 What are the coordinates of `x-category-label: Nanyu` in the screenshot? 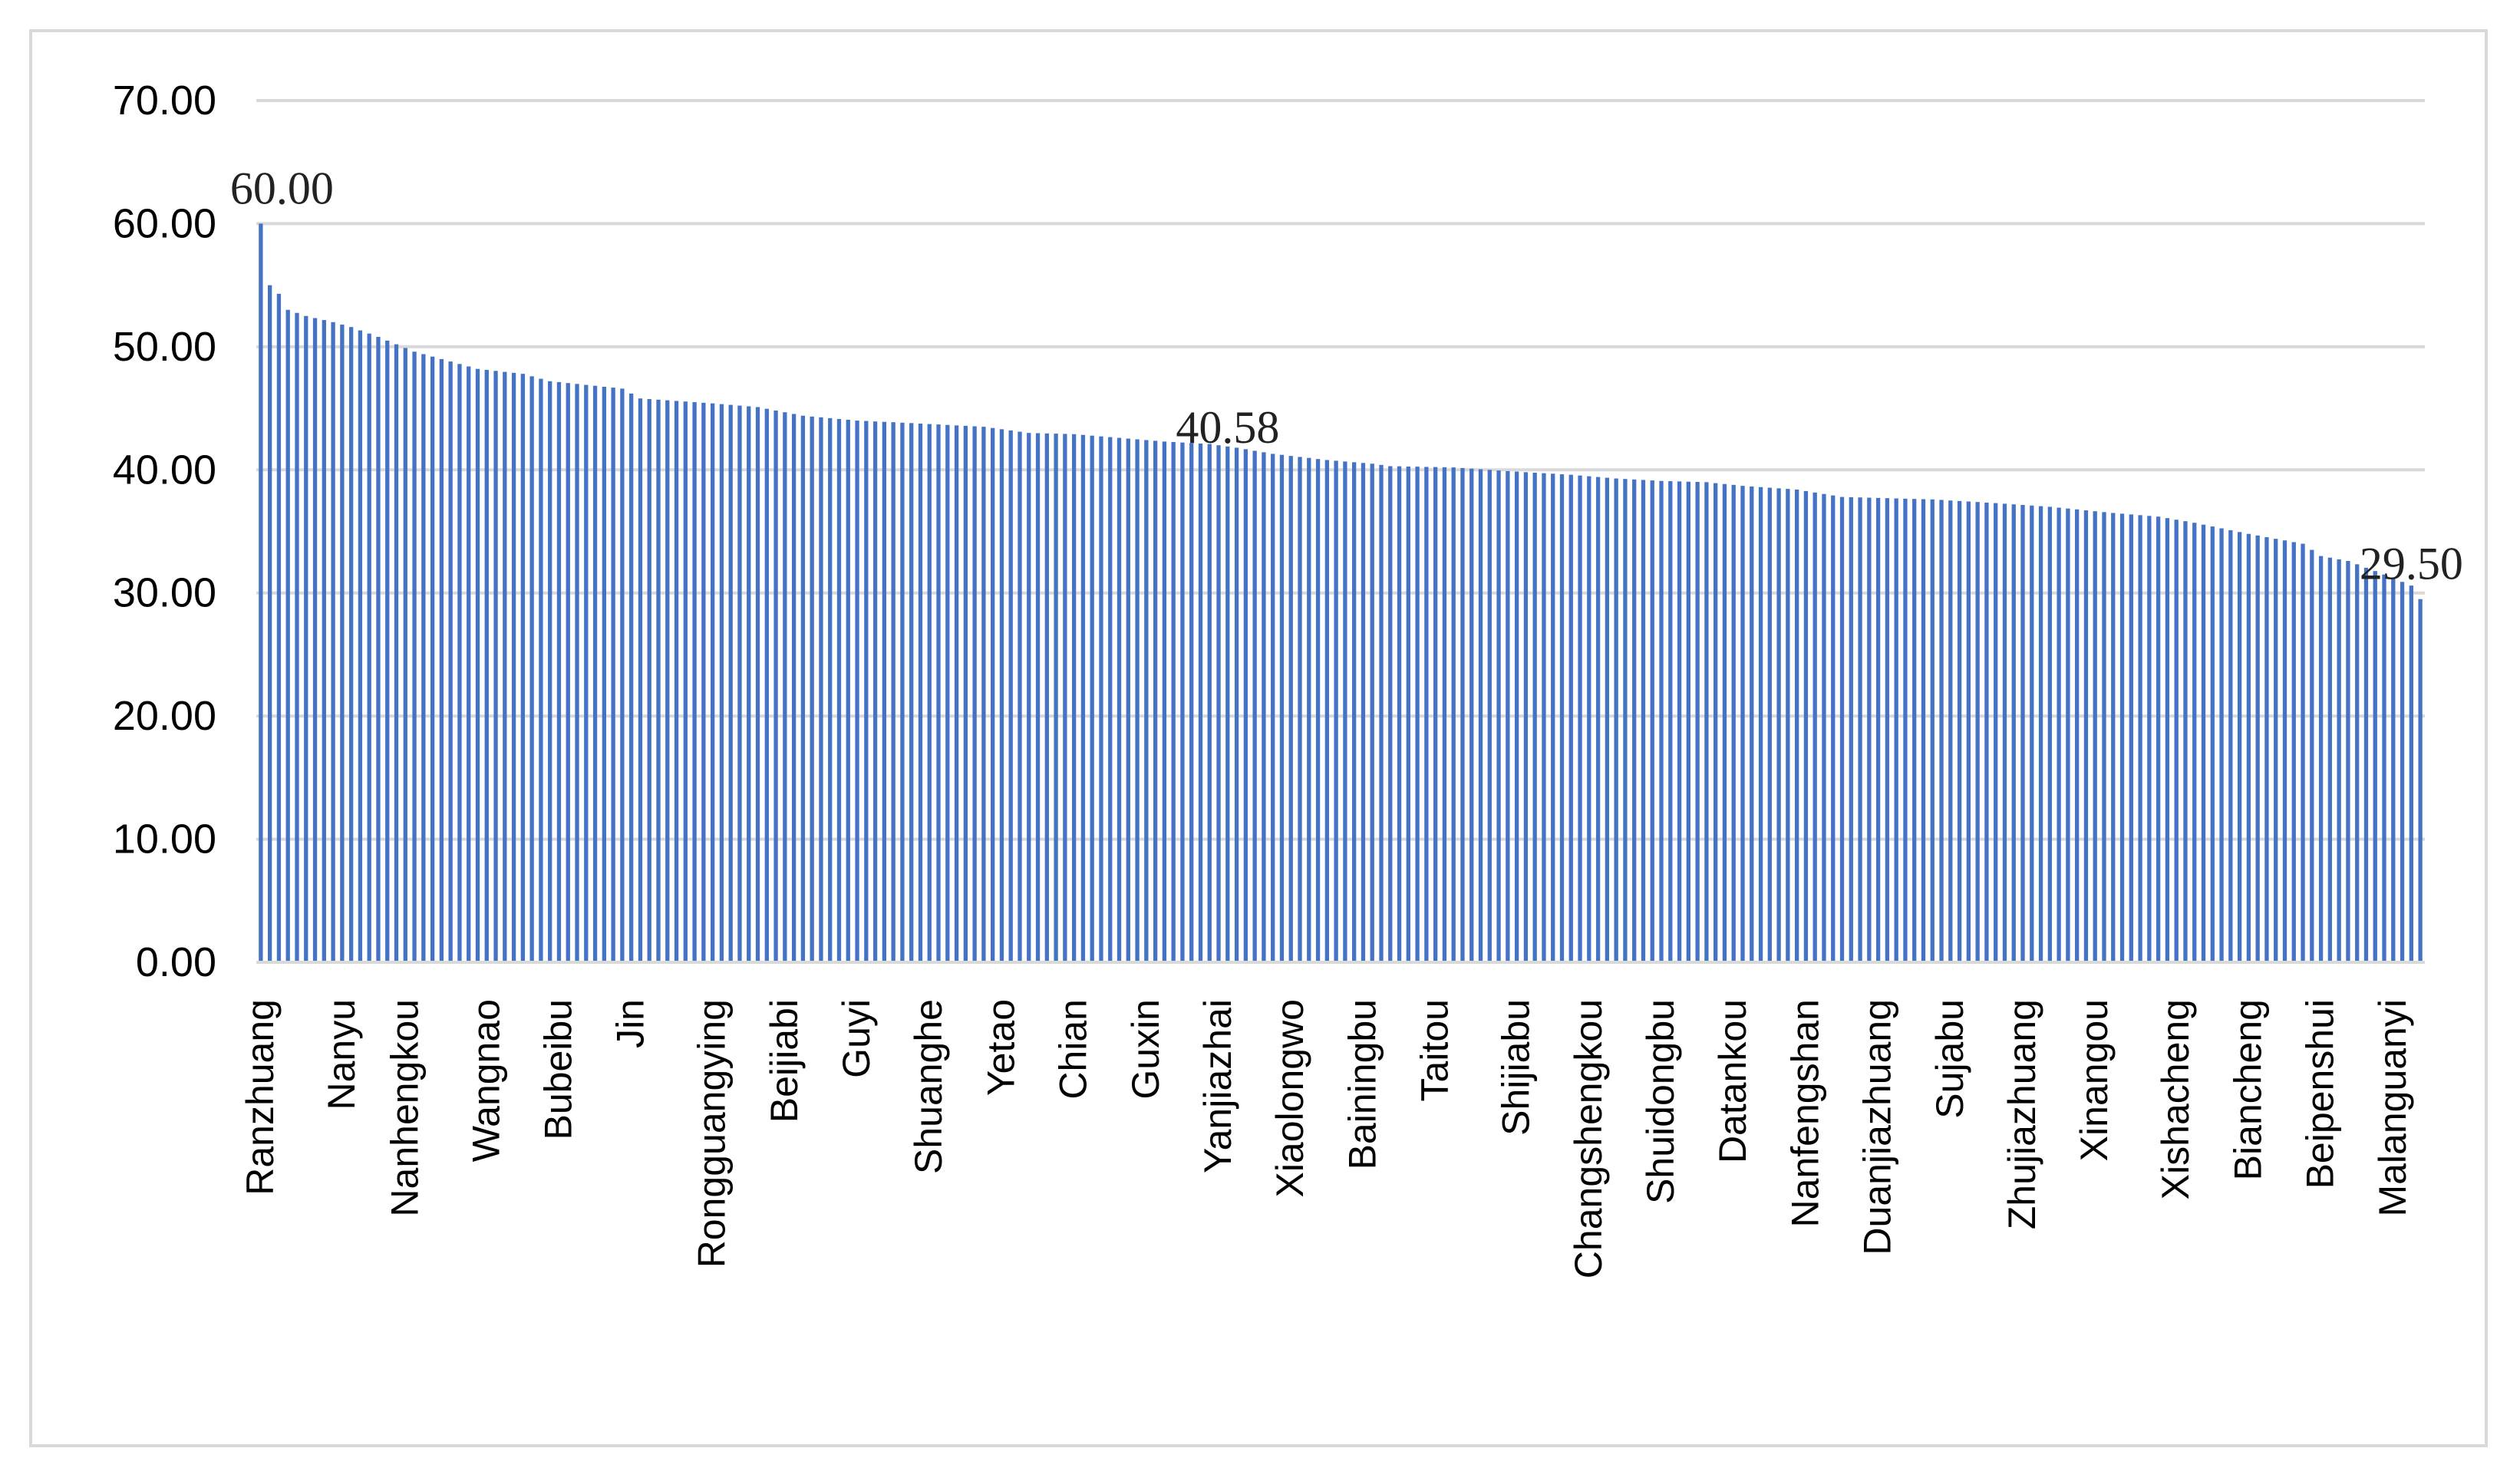 It's located at (341, 1054).